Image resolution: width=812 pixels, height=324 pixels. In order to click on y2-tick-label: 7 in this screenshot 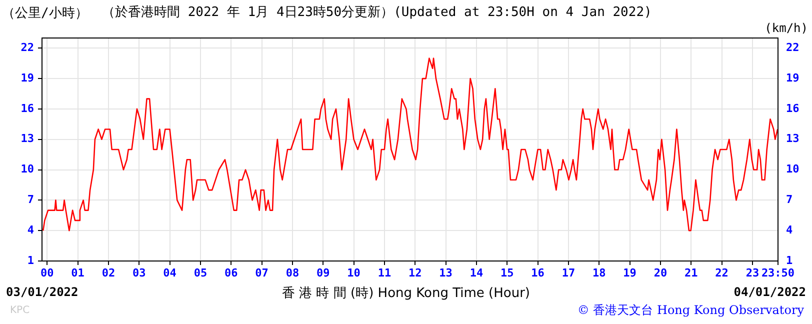, I will do `click(789, 199)`.